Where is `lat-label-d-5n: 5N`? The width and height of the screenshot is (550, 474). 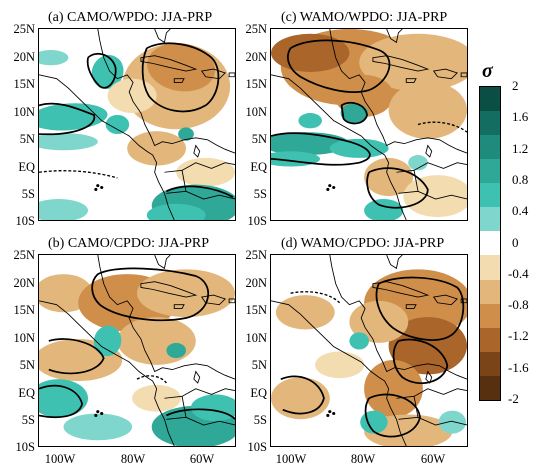 lat-label-d-5n: 5N is located at coordinates (259, 365).